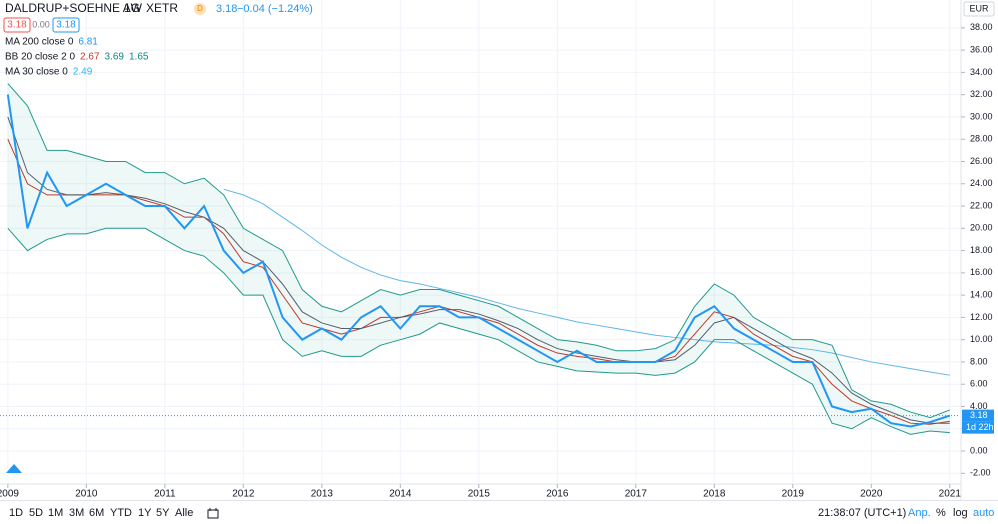 This screenshot has height=524, width=998. What do you see at coordinates (941, 513) in the screenshot?
I see `scale-option: %` at bounding box center [941, 513].